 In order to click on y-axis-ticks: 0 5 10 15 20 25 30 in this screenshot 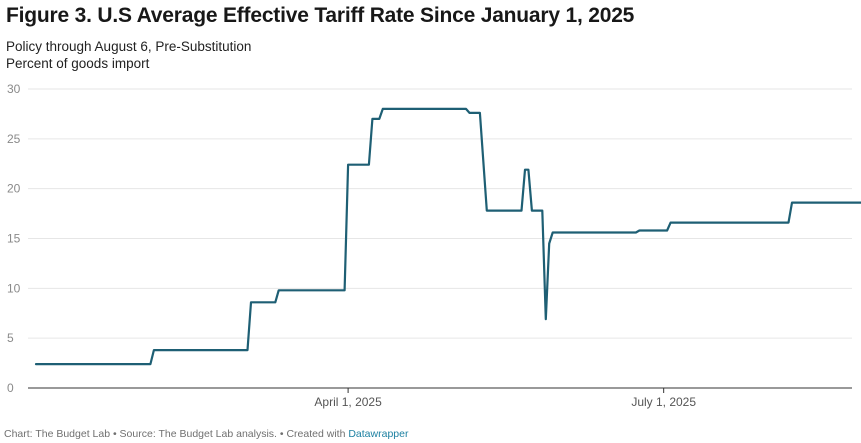, I will do `click(14, 238)`.